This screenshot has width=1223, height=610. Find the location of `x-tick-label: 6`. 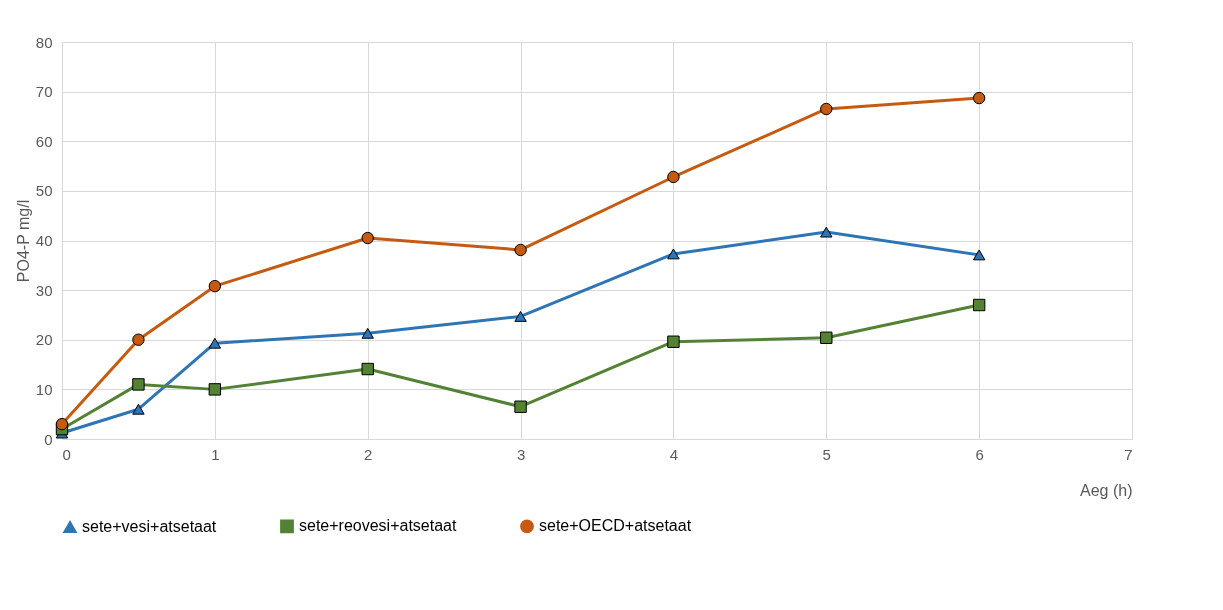

x-tick-label: 6 is located at coordinates (979, 454).